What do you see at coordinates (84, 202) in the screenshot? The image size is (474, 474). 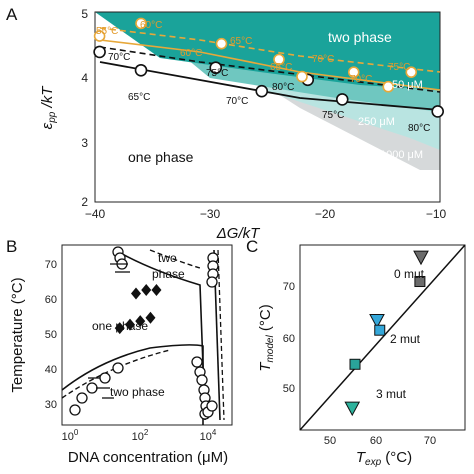 I see `a-ytick-1: 2` at bounding box center [84, 202].